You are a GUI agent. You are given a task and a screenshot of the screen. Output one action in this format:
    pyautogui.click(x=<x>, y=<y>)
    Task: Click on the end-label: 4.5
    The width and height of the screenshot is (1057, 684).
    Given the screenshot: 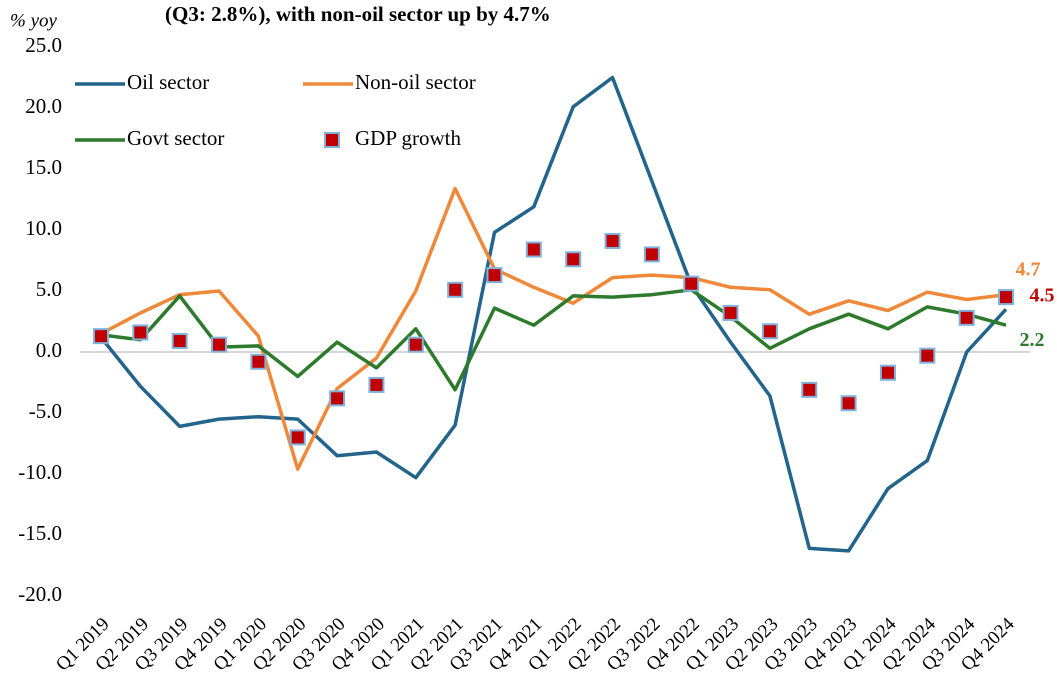 What is the action you would take?
    pyautogui.click(x=1042, y=296)
    